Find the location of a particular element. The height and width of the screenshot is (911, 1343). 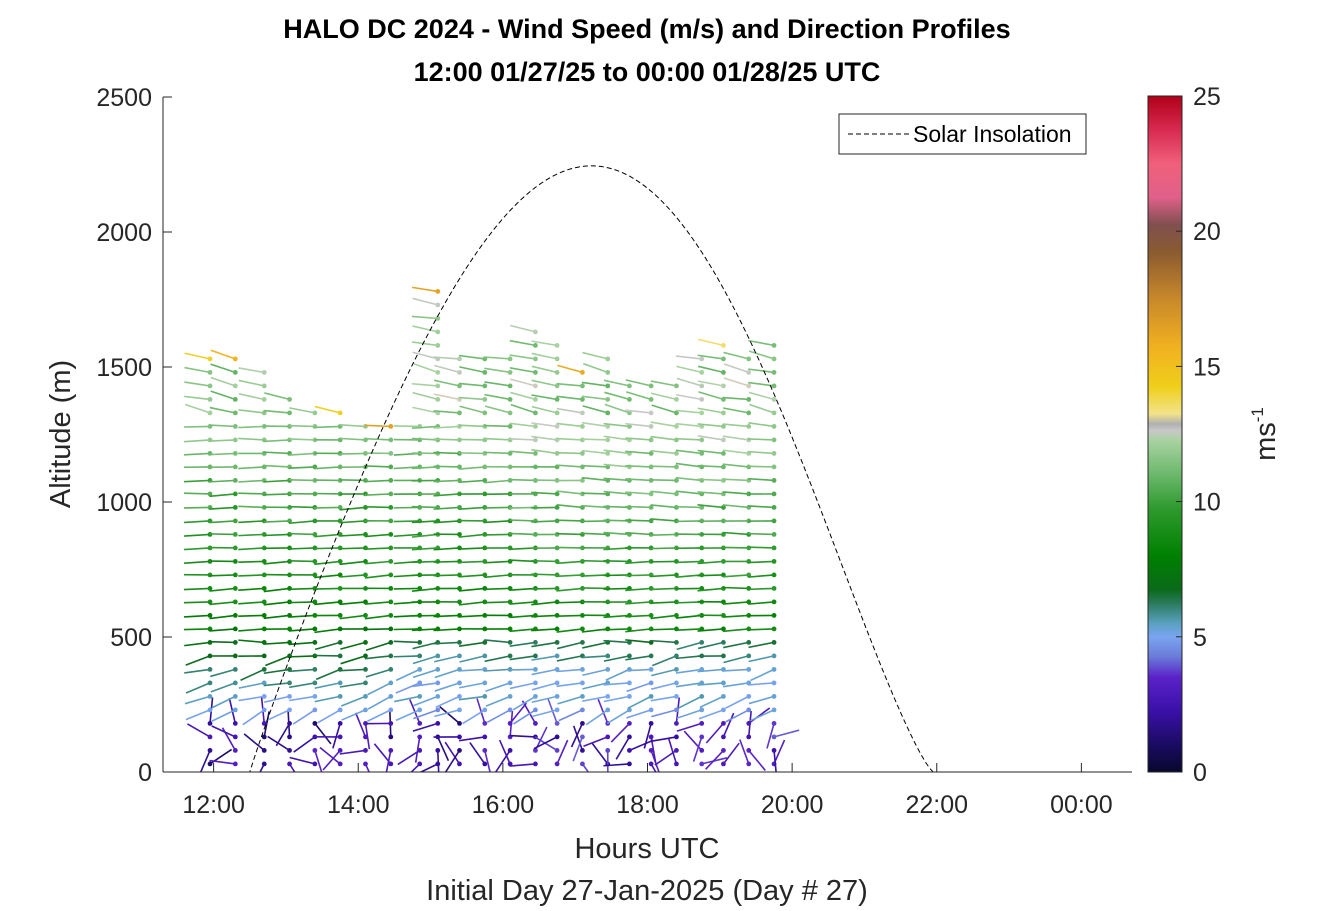

colorbar-ticks: 0 5 10 15 20 25 is located at coordinates (1198, 435).